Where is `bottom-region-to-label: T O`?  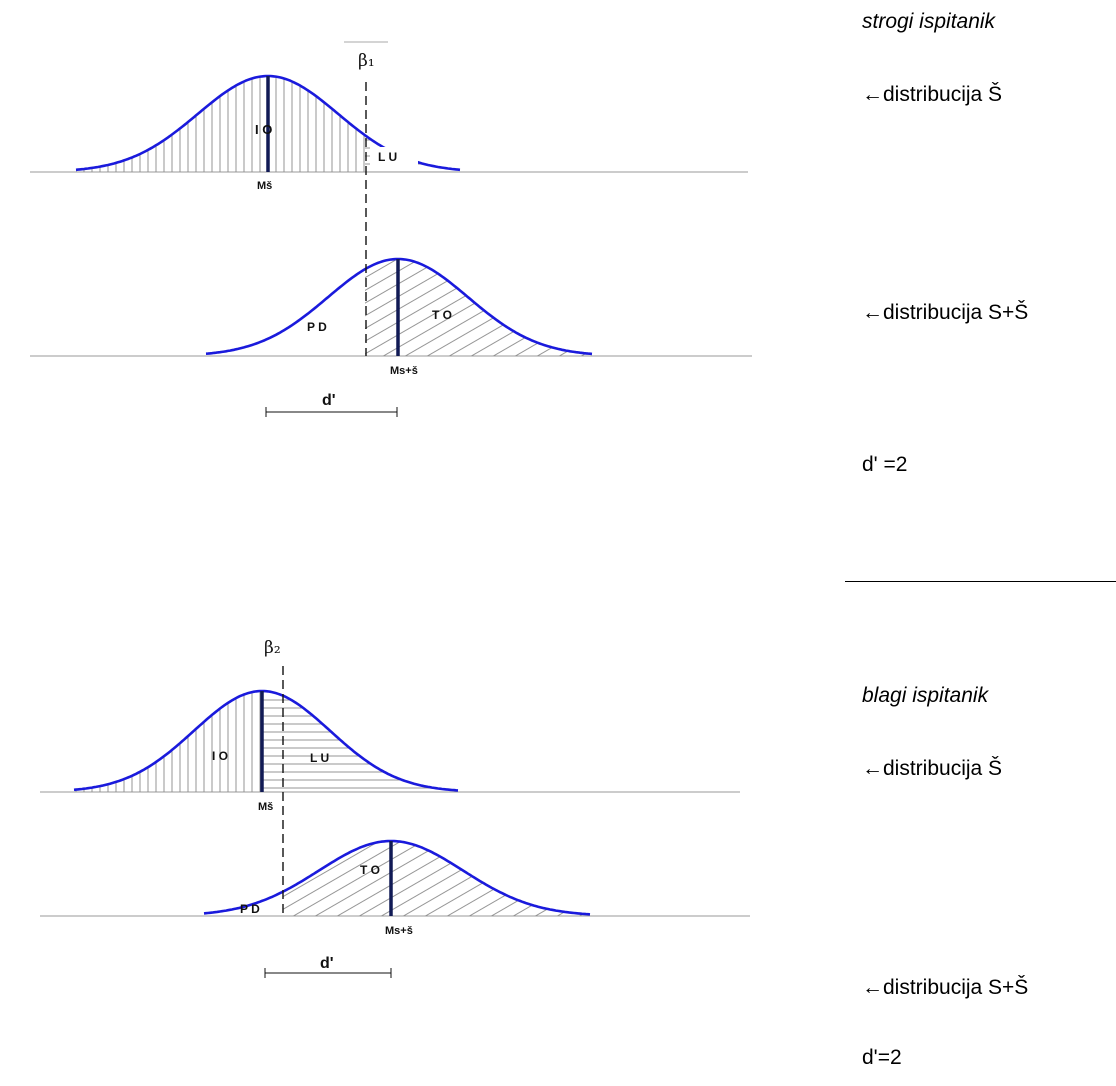 bottom-region-to-label: T O is located at coordinates (370, 870).